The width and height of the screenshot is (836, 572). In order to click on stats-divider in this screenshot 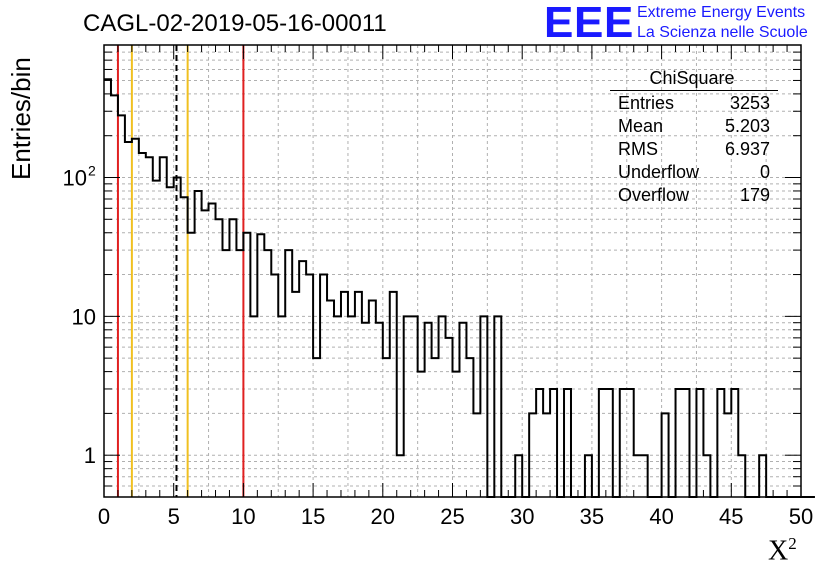, I will do `click(694, 90)`.